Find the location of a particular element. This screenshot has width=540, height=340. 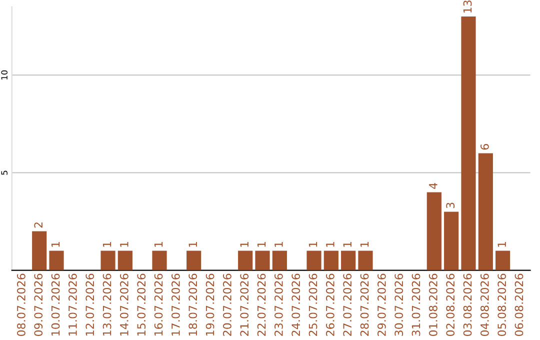

x-tick-label: 10.07.2026 is located at coordinates (55, 305).